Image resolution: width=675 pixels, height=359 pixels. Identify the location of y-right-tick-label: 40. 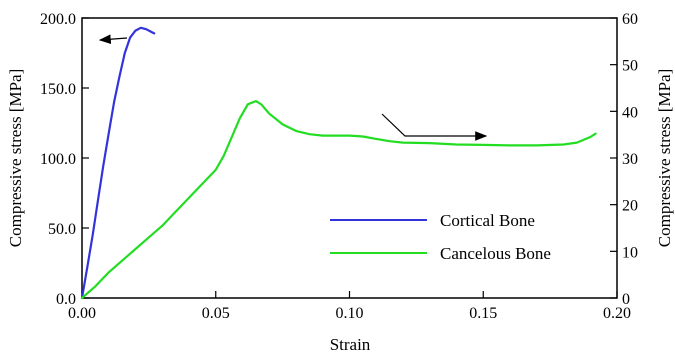
(630, 112).